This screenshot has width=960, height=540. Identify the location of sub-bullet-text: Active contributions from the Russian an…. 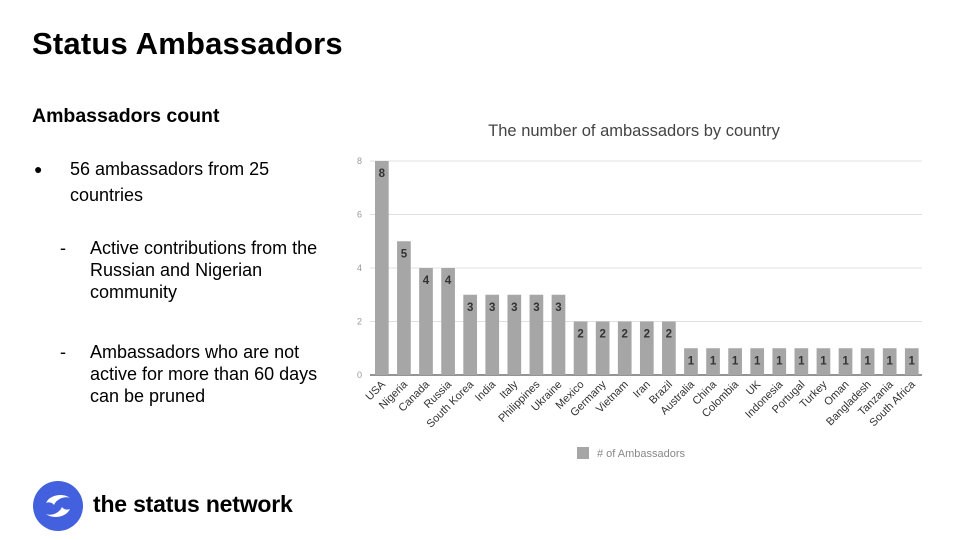
(204, 270).